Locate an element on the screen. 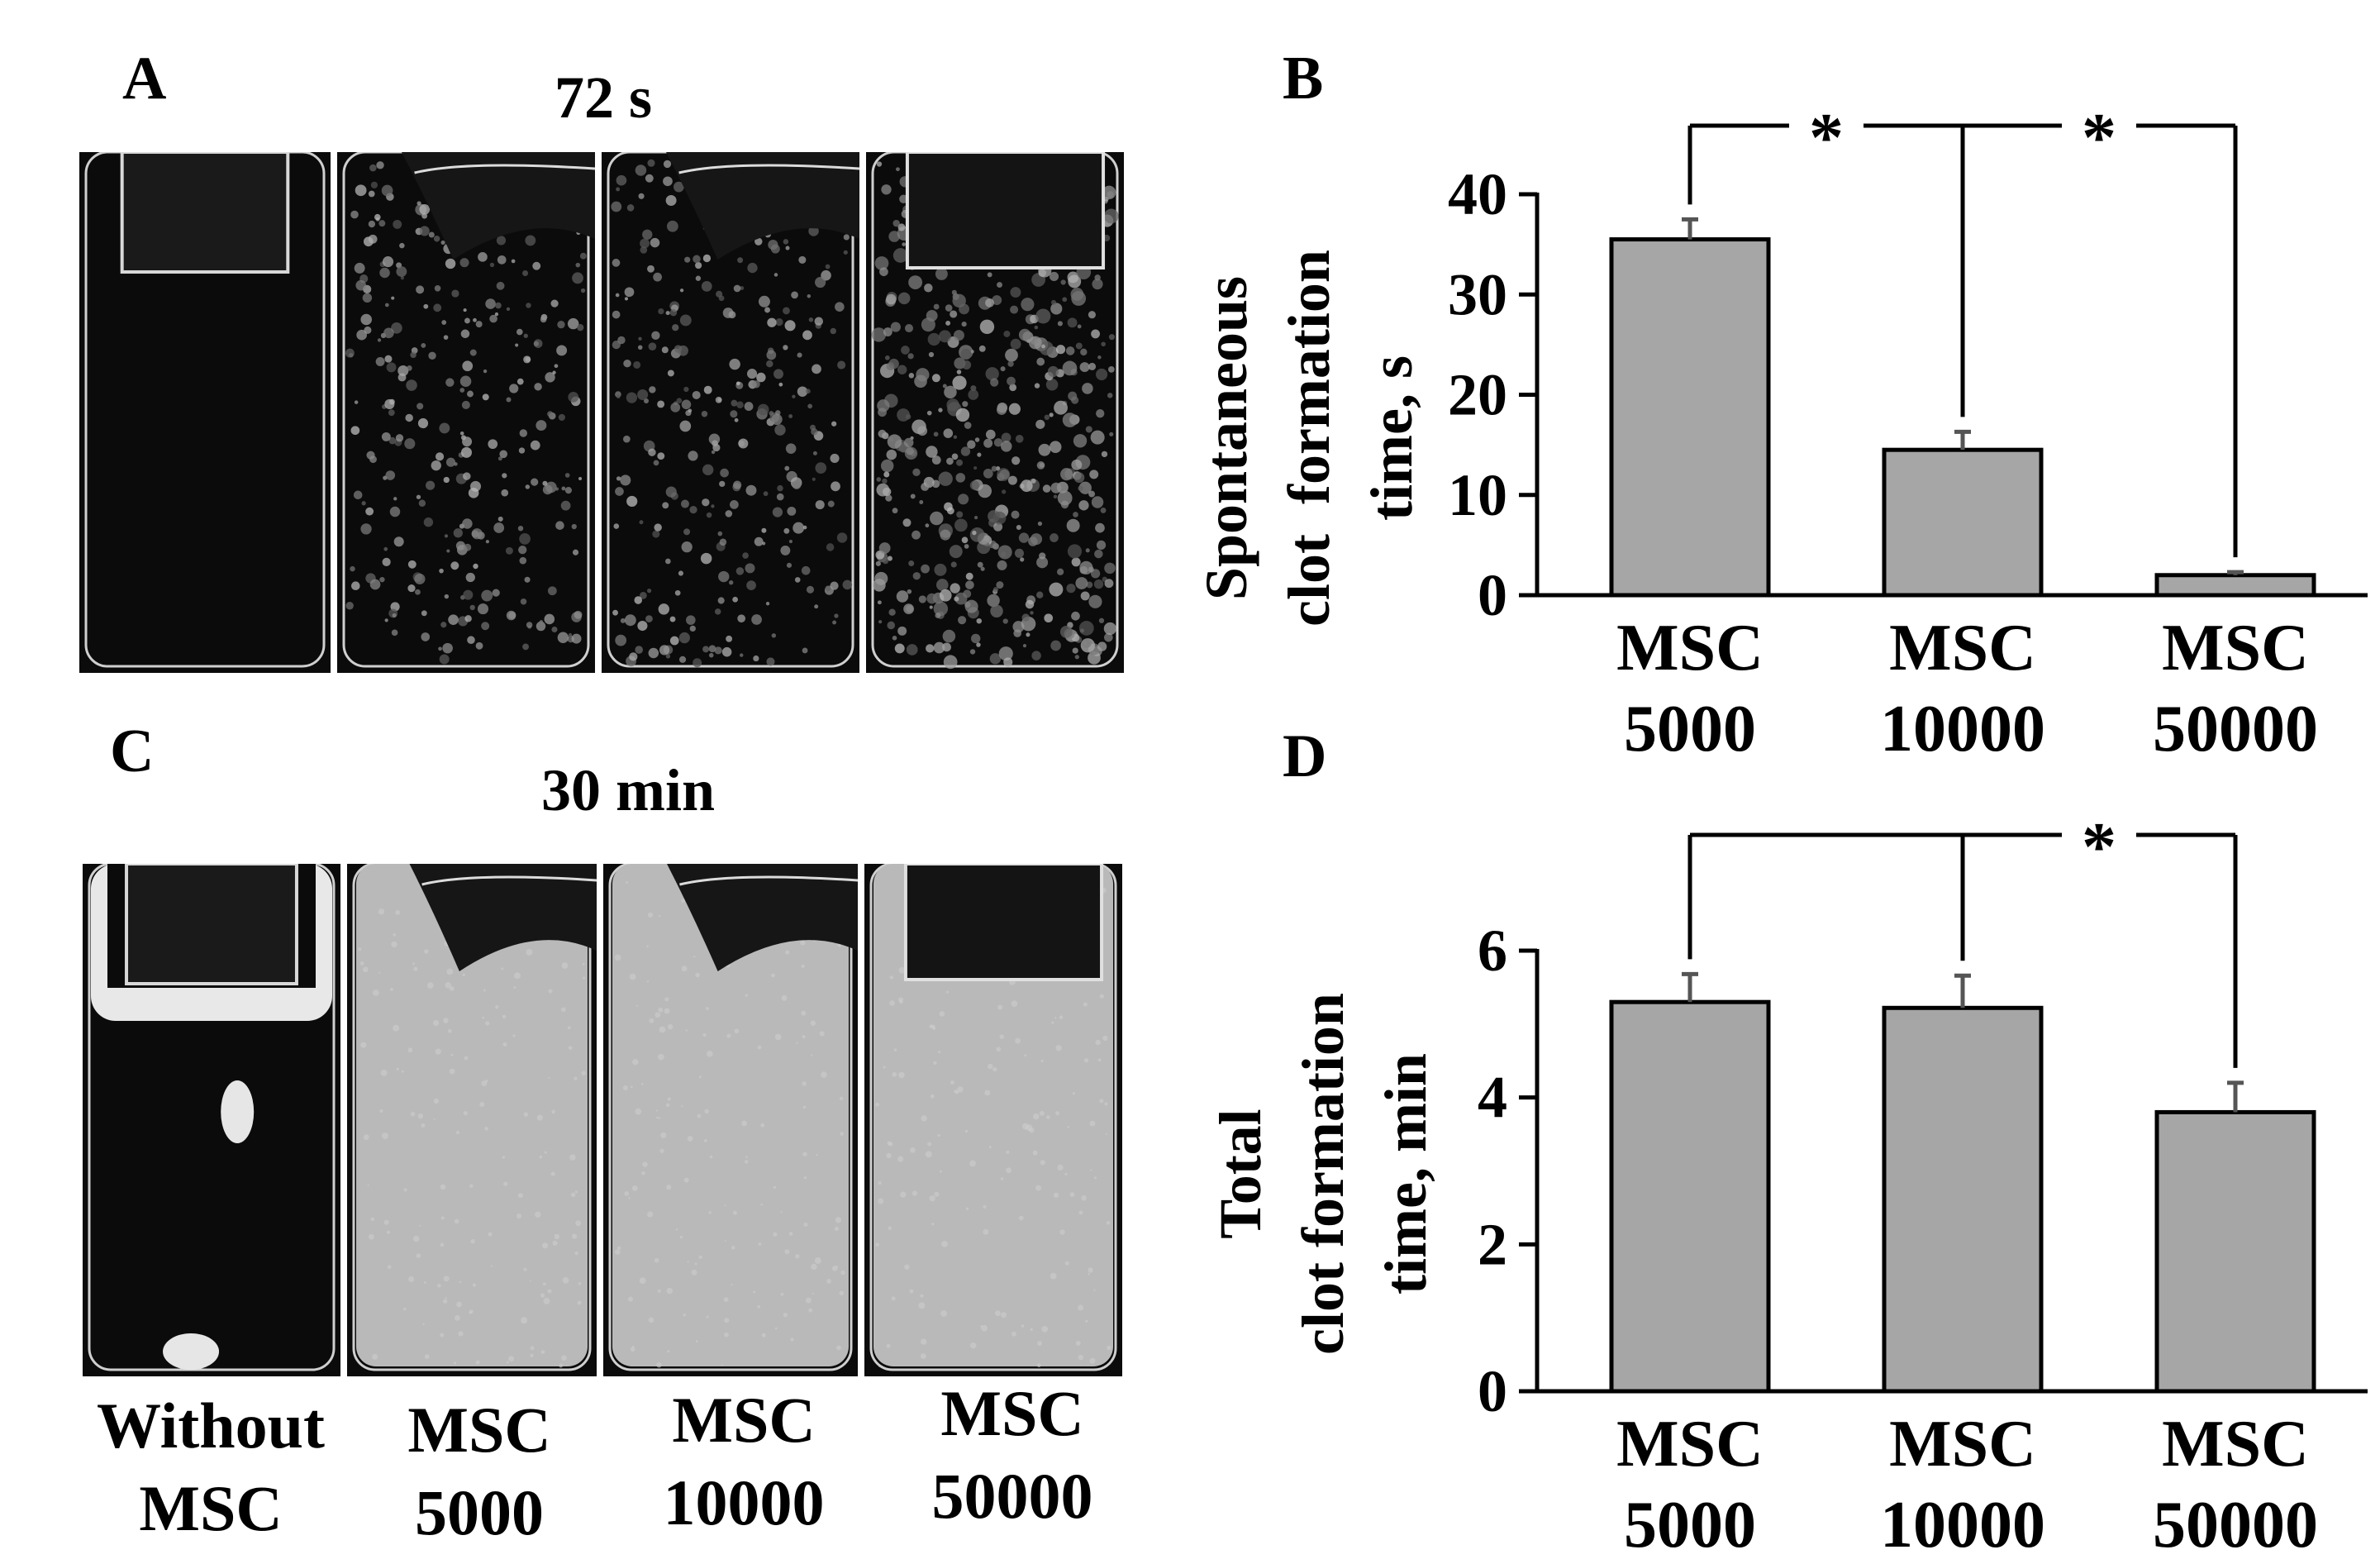 This screenshot has width=2380, height=1564. tube-label-line: MSC is located at coordinates (1012, 1413).